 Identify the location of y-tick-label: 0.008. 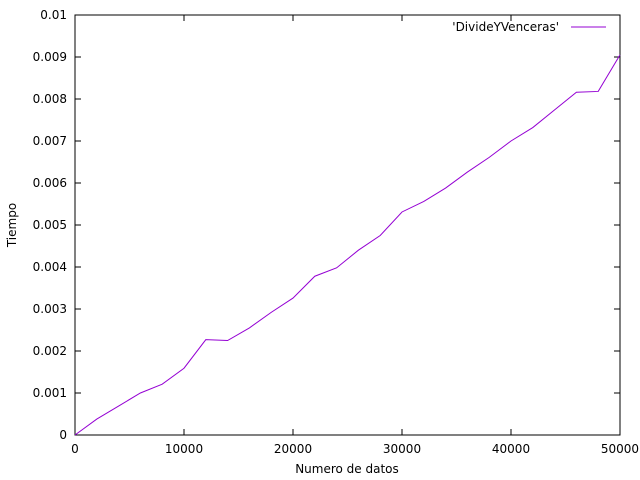
(50, 99).